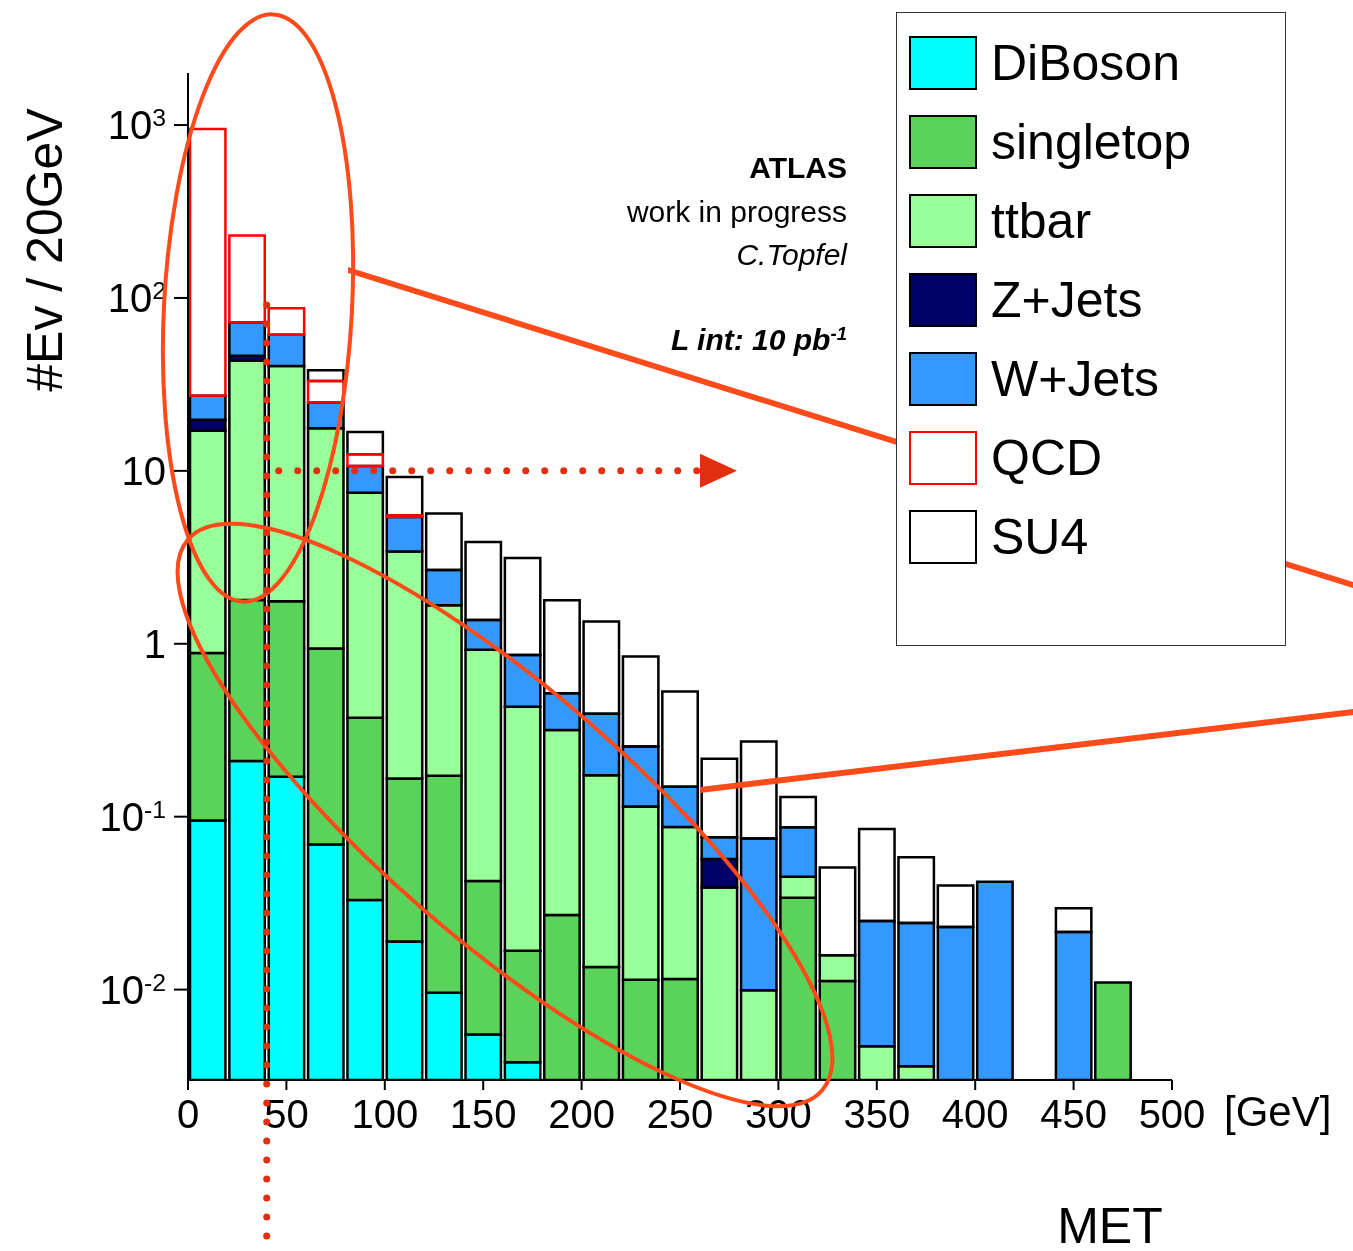  Describe the element at coordinates (1073, 1114) in the screenshot. I see `x-tick-label: 450` at that location.